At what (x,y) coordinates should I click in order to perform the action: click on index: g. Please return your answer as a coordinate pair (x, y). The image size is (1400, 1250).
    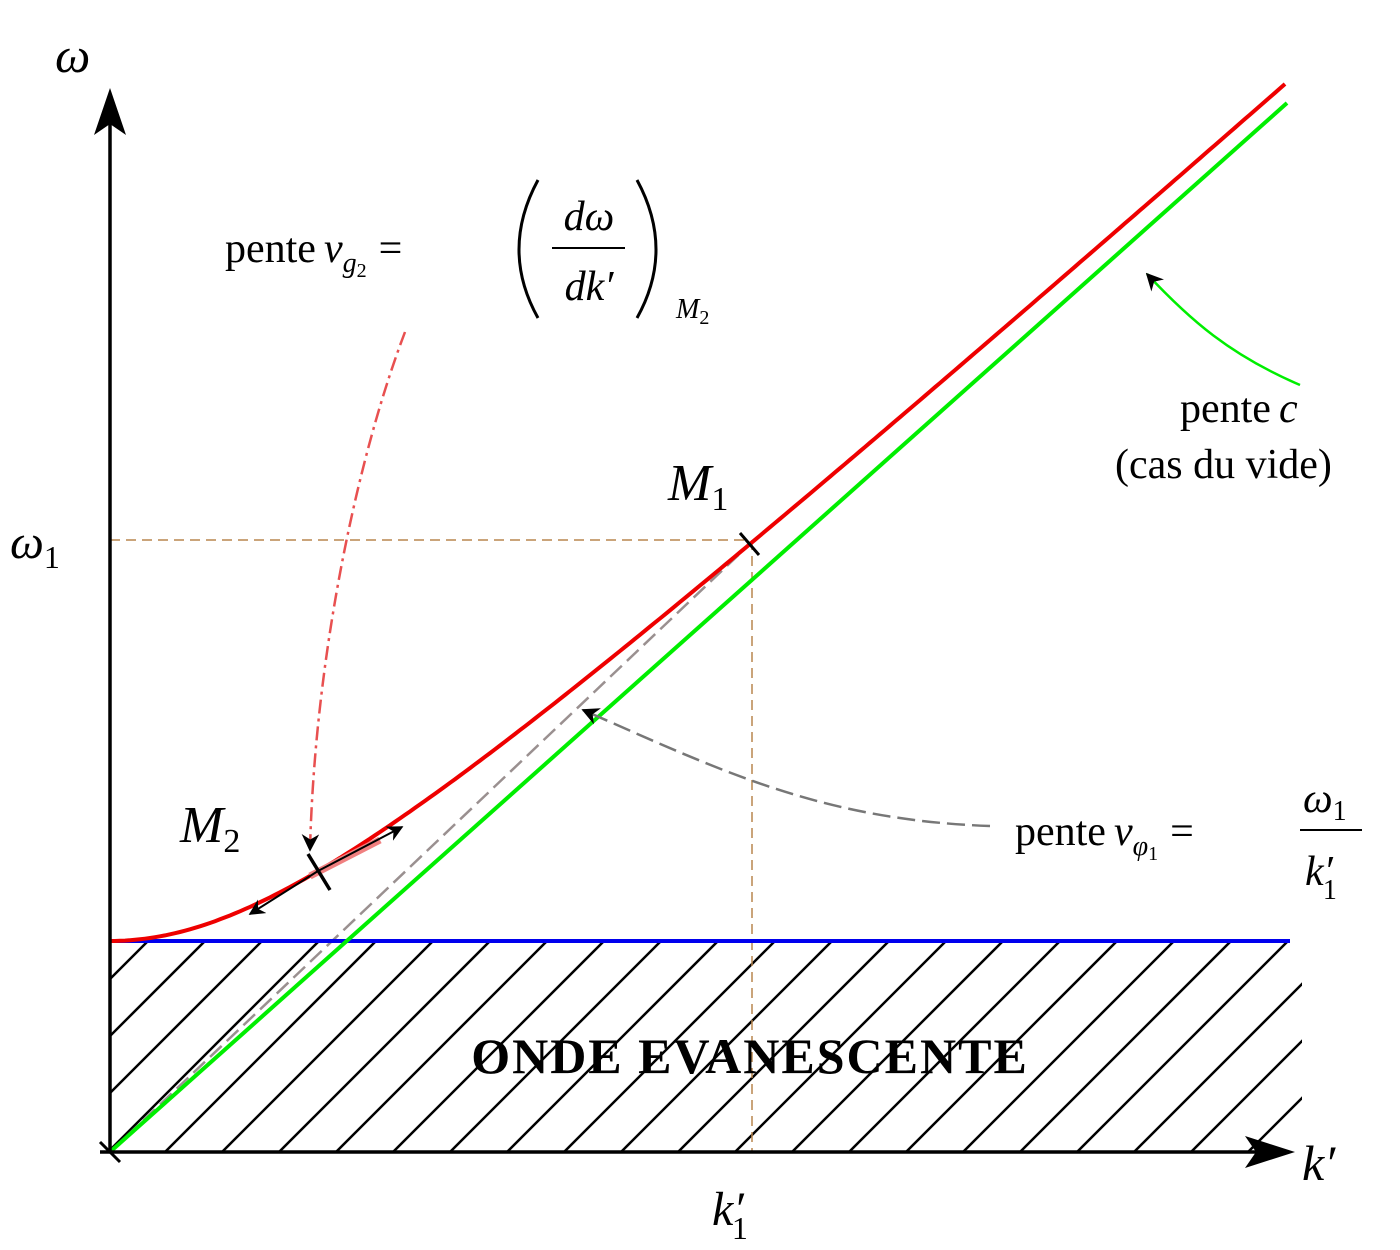
    Looking at the image, I should click on (350, 263).